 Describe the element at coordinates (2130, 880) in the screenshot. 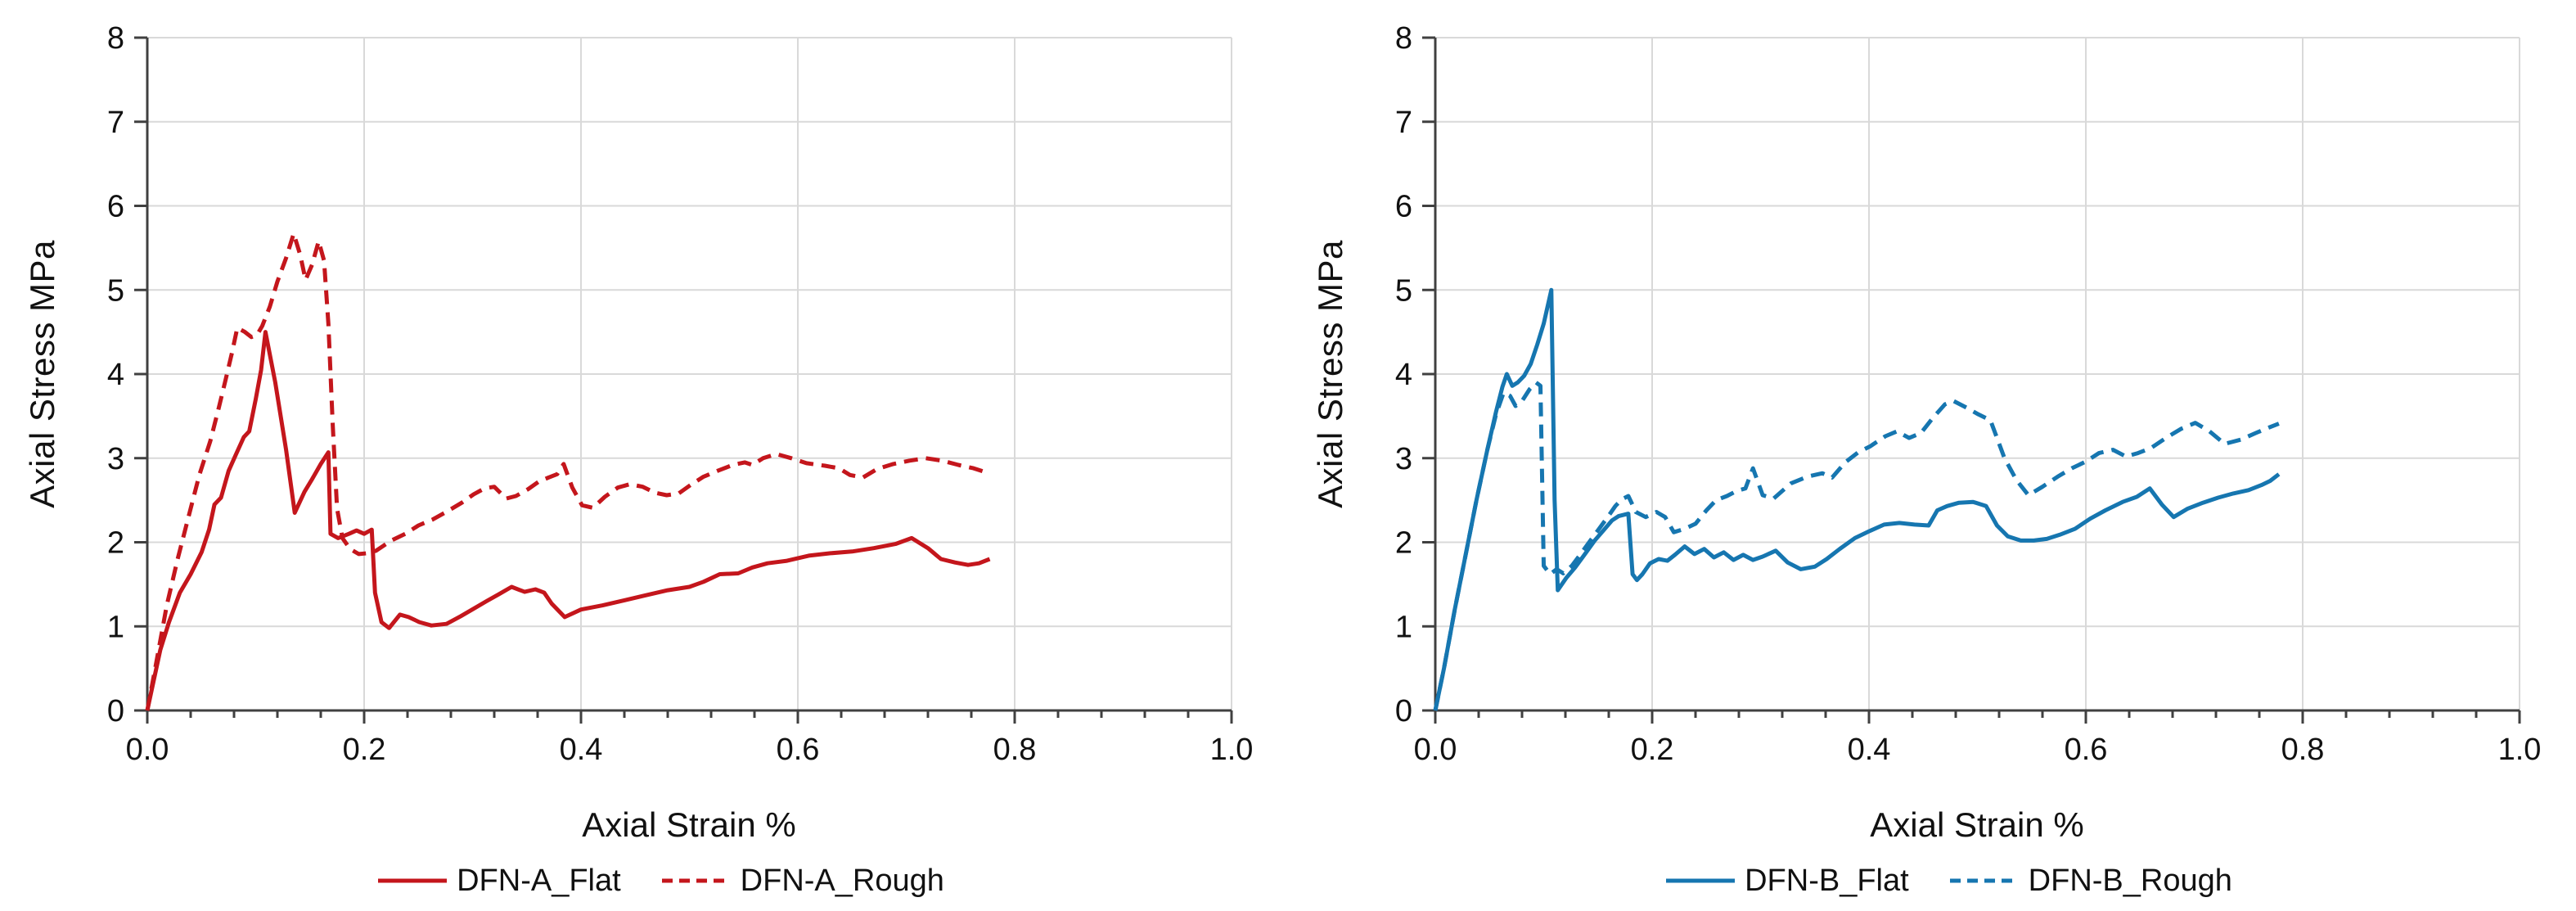

I see `legend-label-dfn-b-rough: DFN-B_Rough` at that location.